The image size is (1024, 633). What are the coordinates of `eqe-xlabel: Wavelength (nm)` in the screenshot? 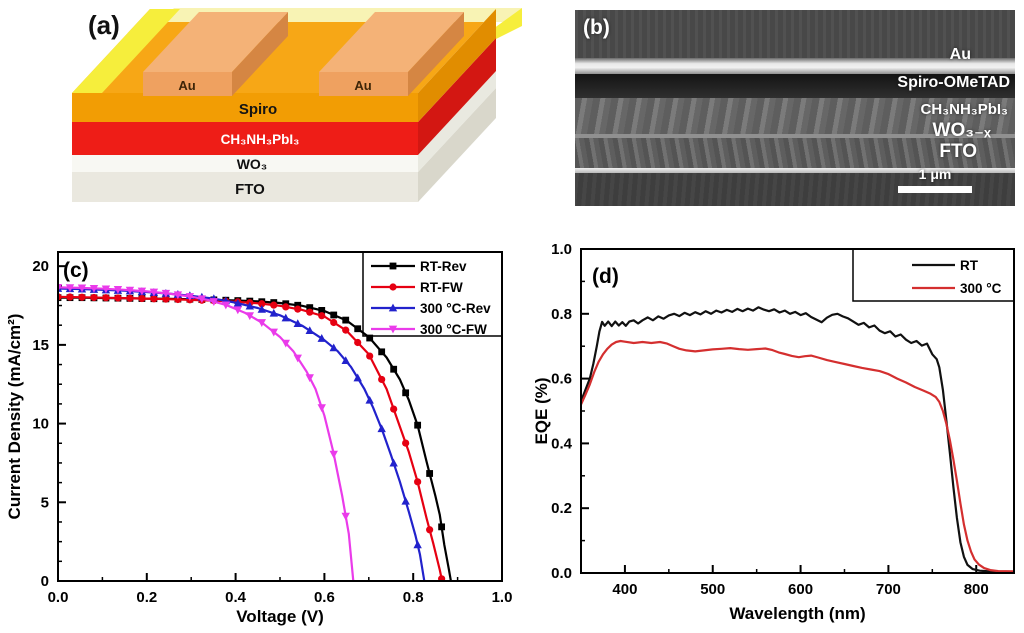 It's located at (797, 613).